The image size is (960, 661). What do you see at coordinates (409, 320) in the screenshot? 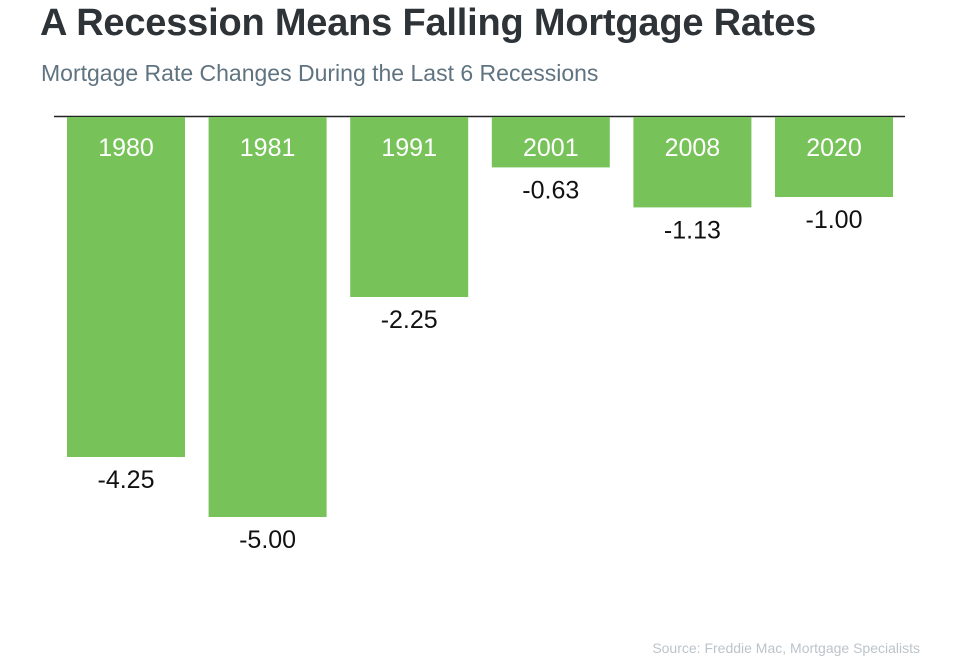
I see `value-label-1991: -2.25` at bounding box center [409, 320].